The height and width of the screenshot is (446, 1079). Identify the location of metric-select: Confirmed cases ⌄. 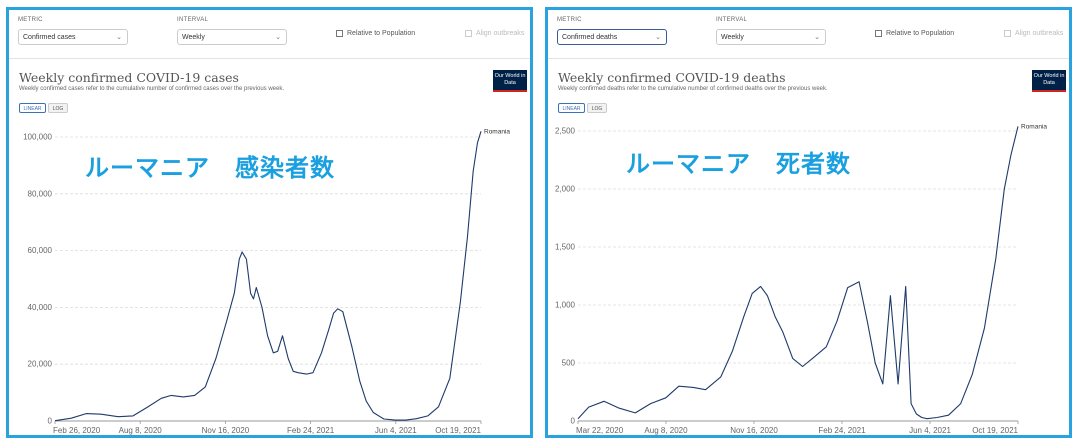
(73, 37).